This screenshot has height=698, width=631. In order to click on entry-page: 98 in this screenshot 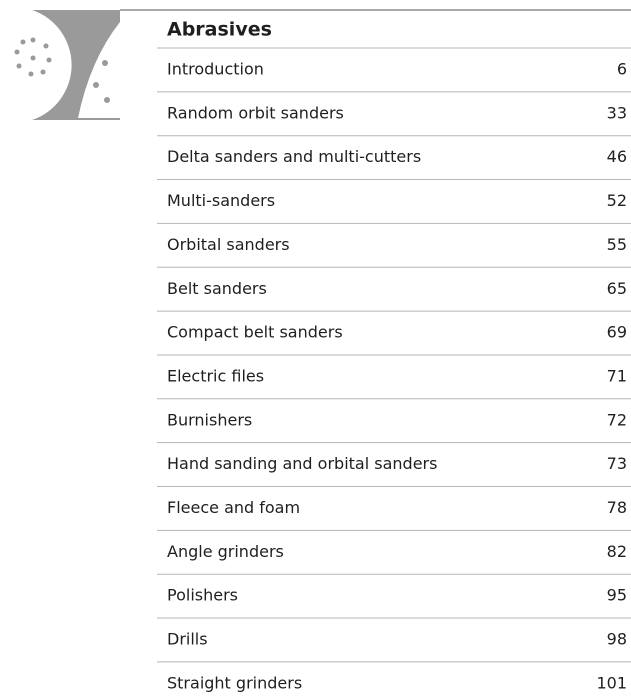, I will do `click(617, 639)`.